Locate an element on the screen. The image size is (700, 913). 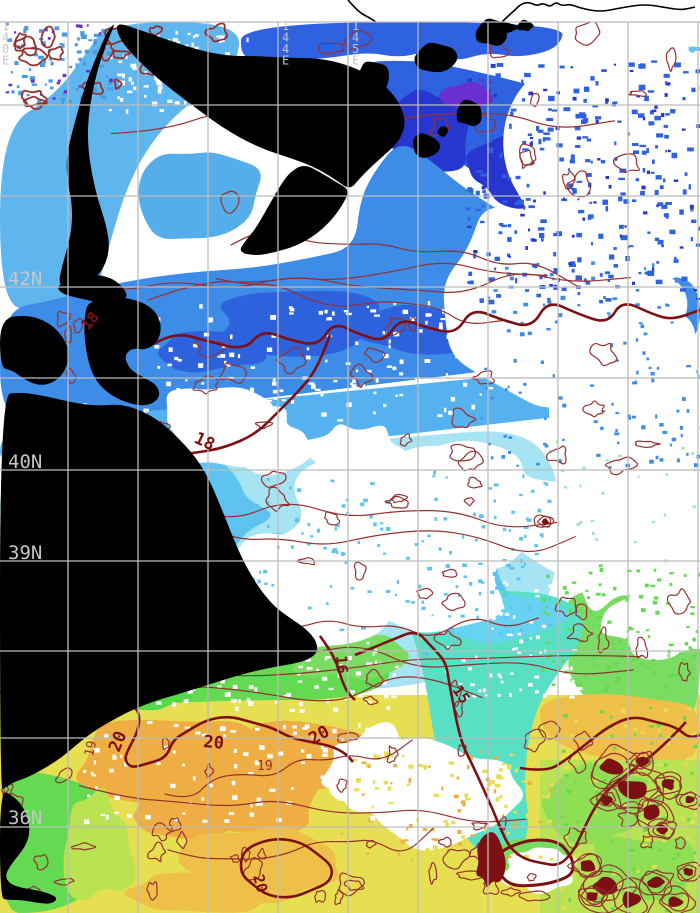
coastline-outline is located at coordinates (521, 12).